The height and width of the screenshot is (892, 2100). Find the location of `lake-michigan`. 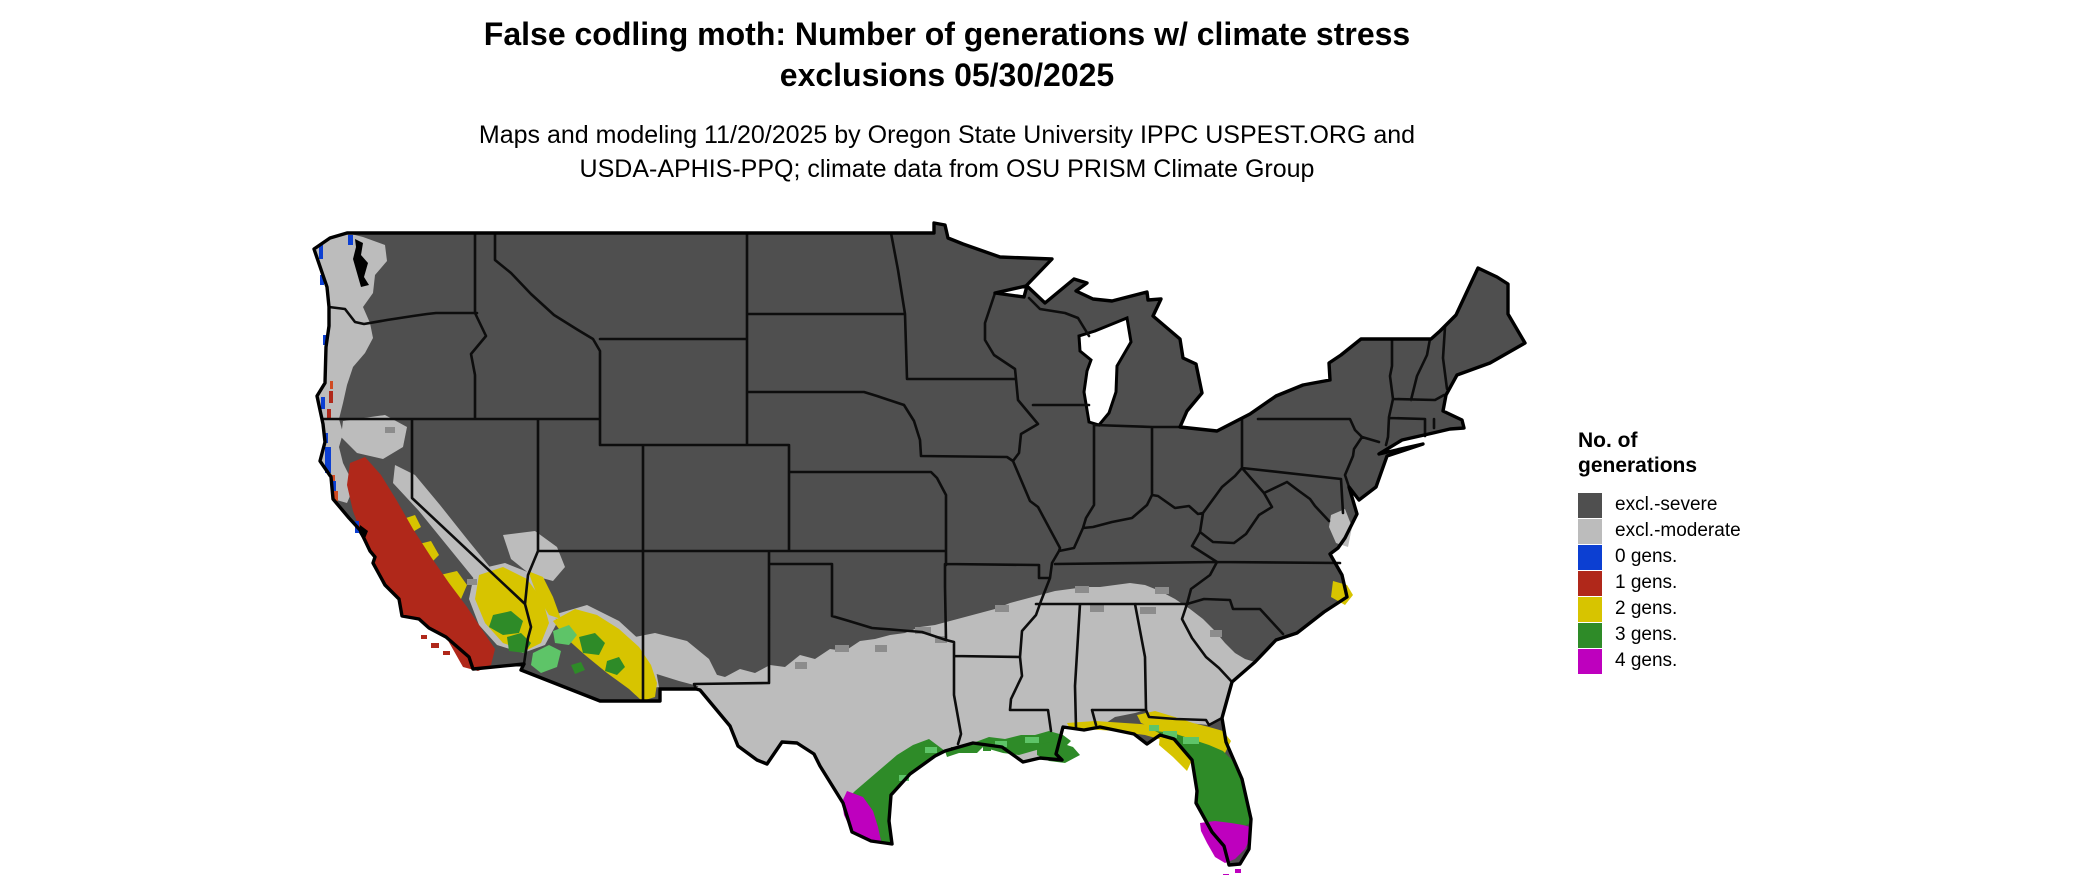

lake-michigan is located at coordinates (1105, 371).